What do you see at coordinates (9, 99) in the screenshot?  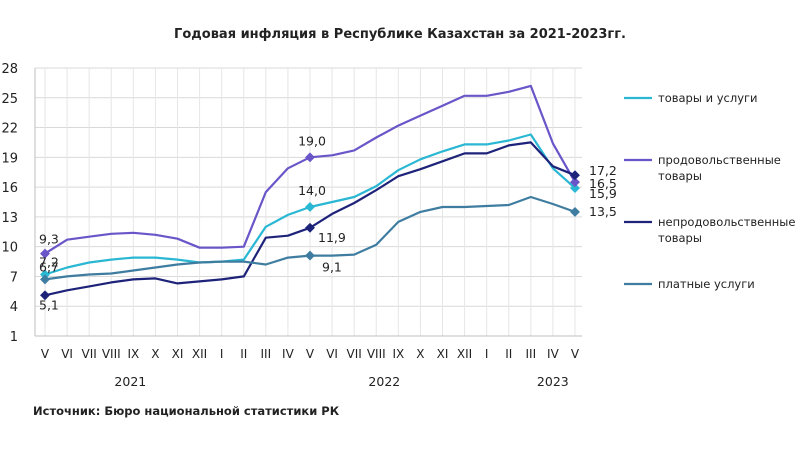 I see `y-tick-label: 25` at bounding box center [9, 99].